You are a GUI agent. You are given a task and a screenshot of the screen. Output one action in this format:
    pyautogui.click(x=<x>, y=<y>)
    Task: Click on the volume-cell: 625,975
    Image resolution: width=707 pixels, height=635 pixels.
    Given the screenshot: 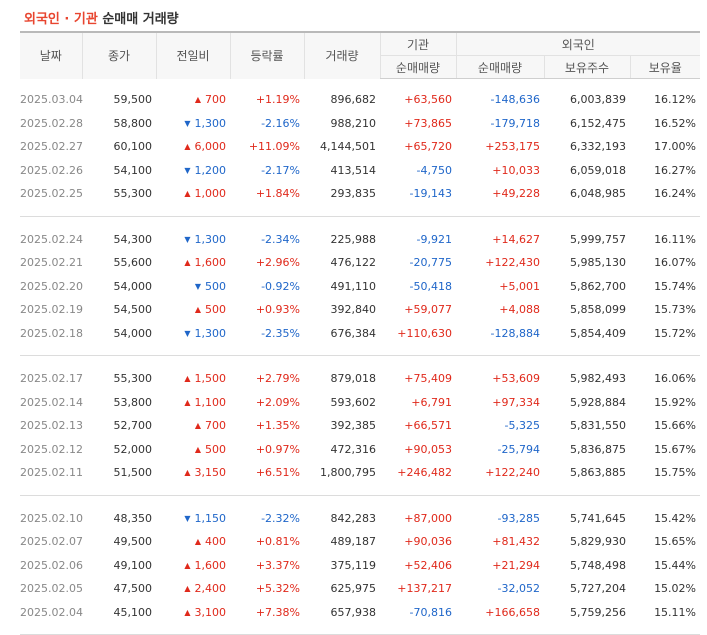 What is the action you would take?
    pyautogui.click(x=353, y=589)
    